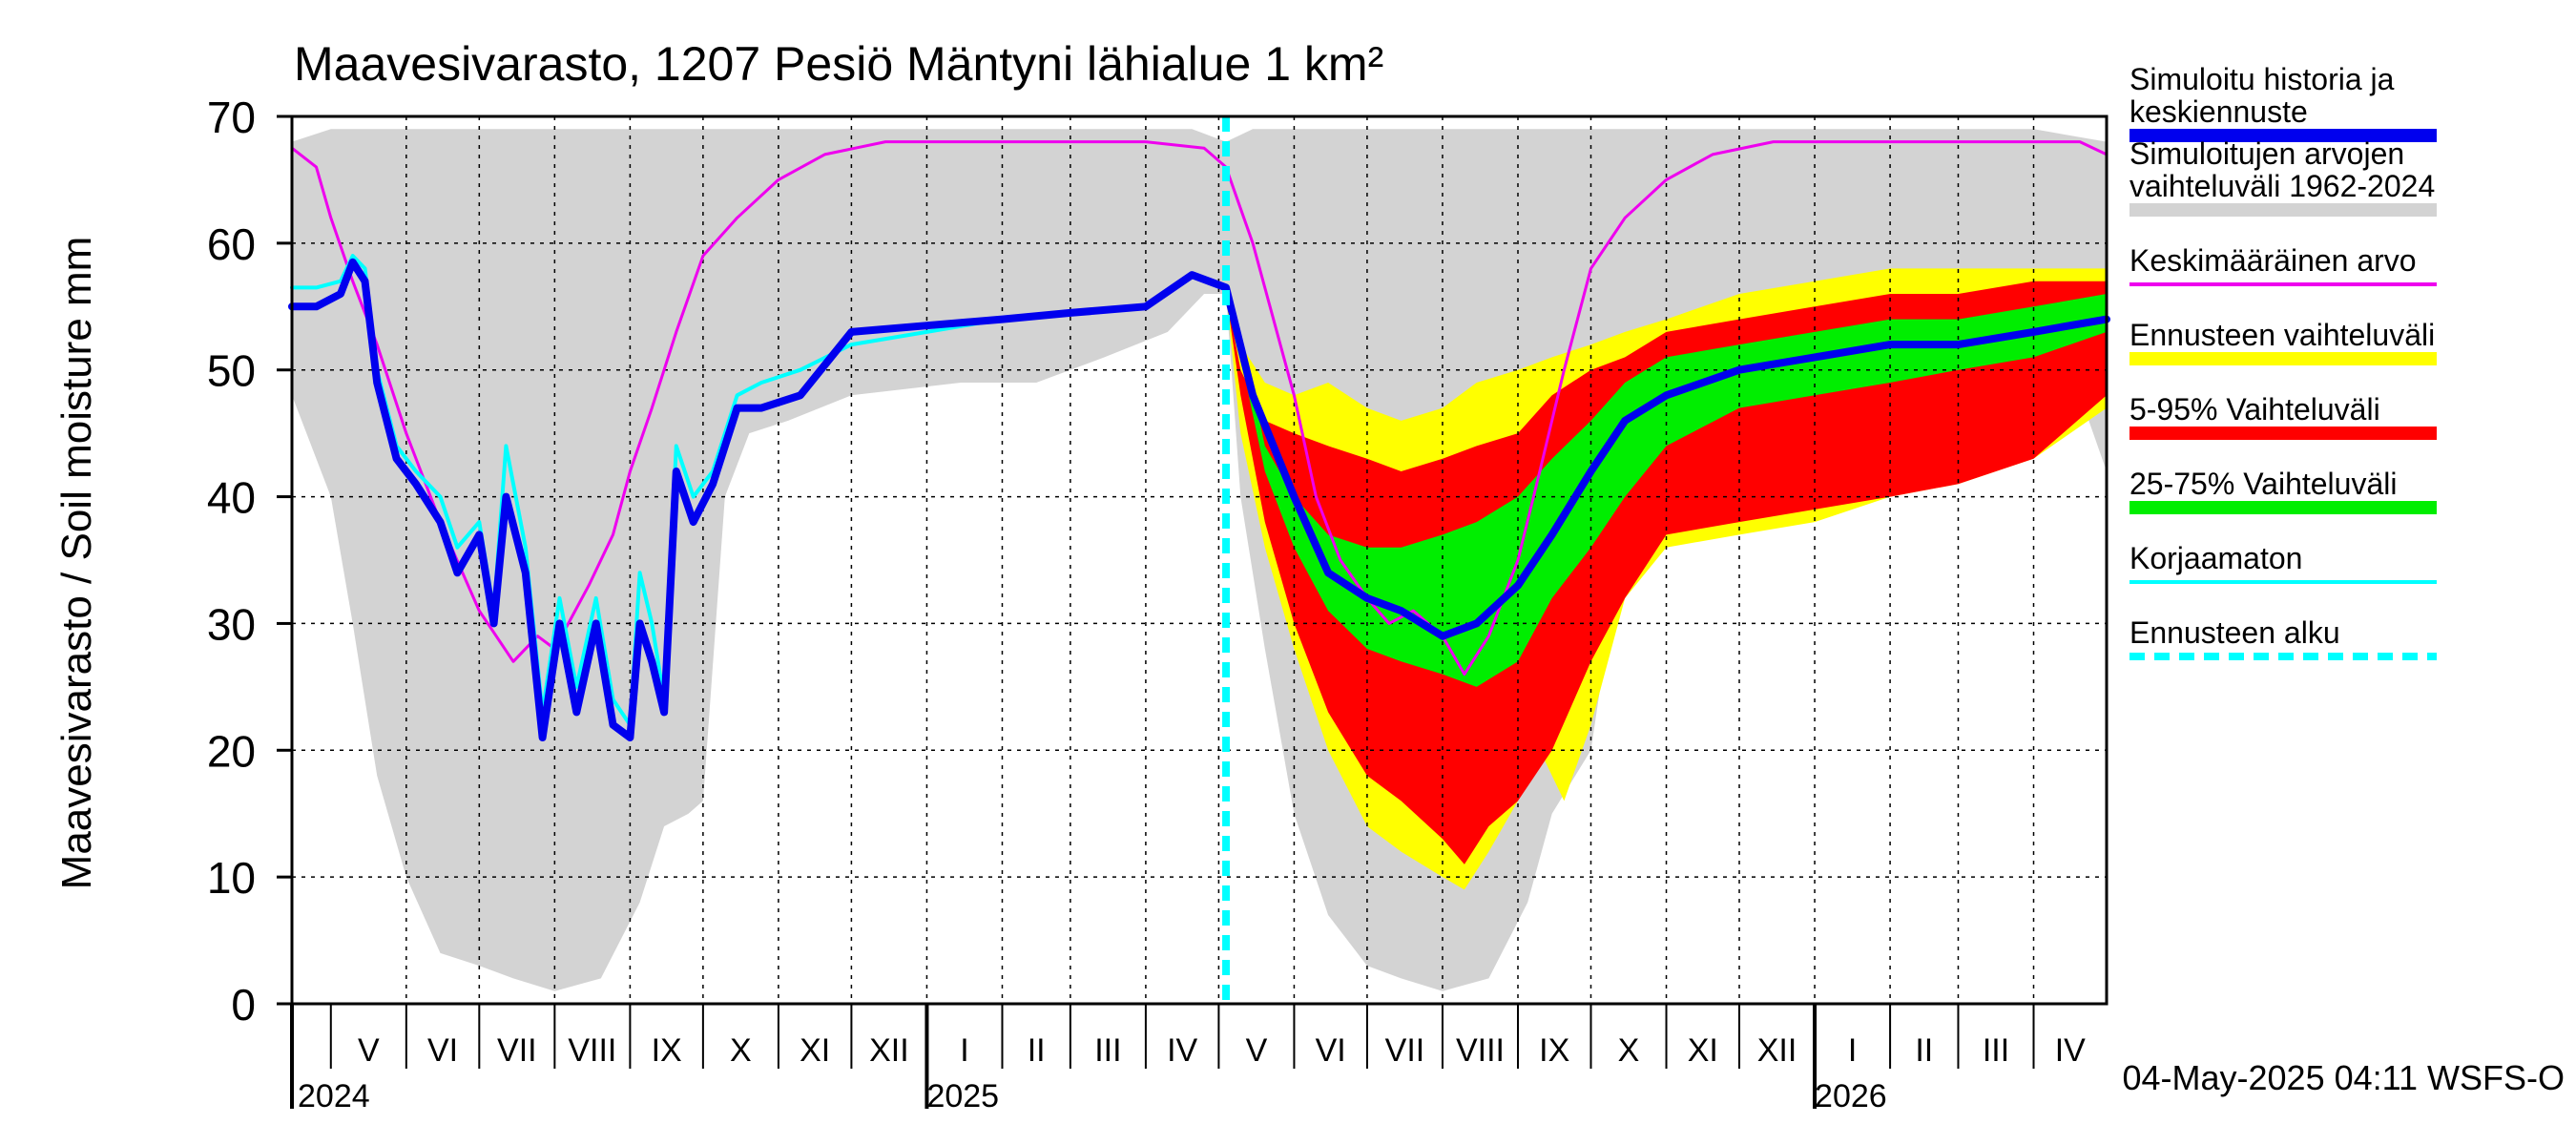 The height and width of the screenshot is (1145, 2576). I want to click on y-tick-label-70: 70, so click(231, 117).